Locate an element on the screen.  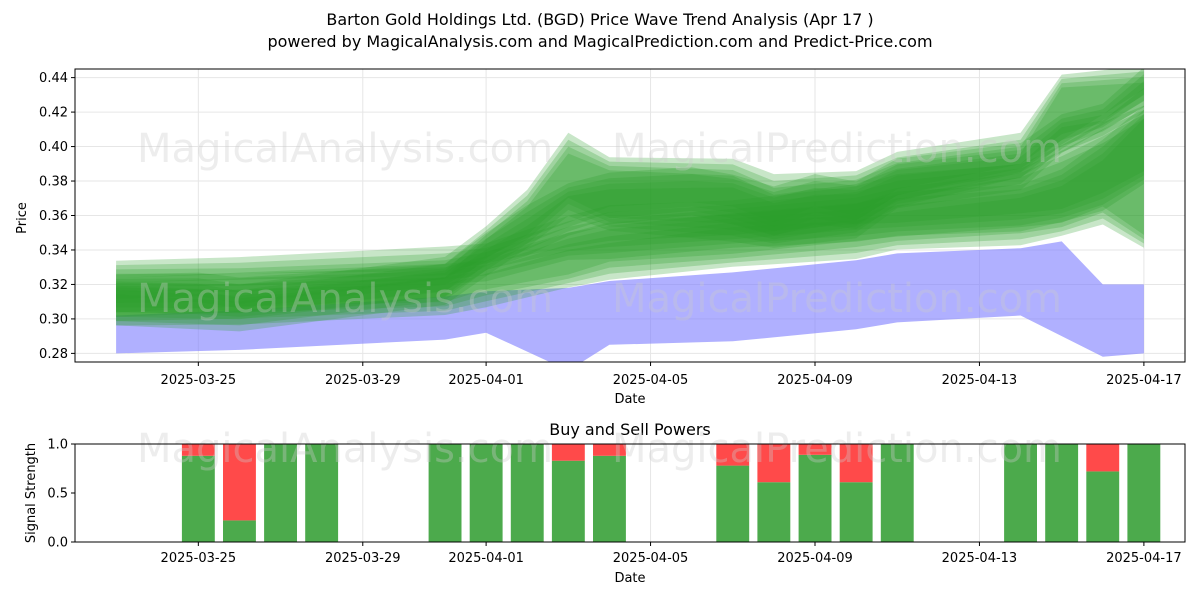
signal-x-tick-label: 2025-03-29 is located at coordinates (363, 558).